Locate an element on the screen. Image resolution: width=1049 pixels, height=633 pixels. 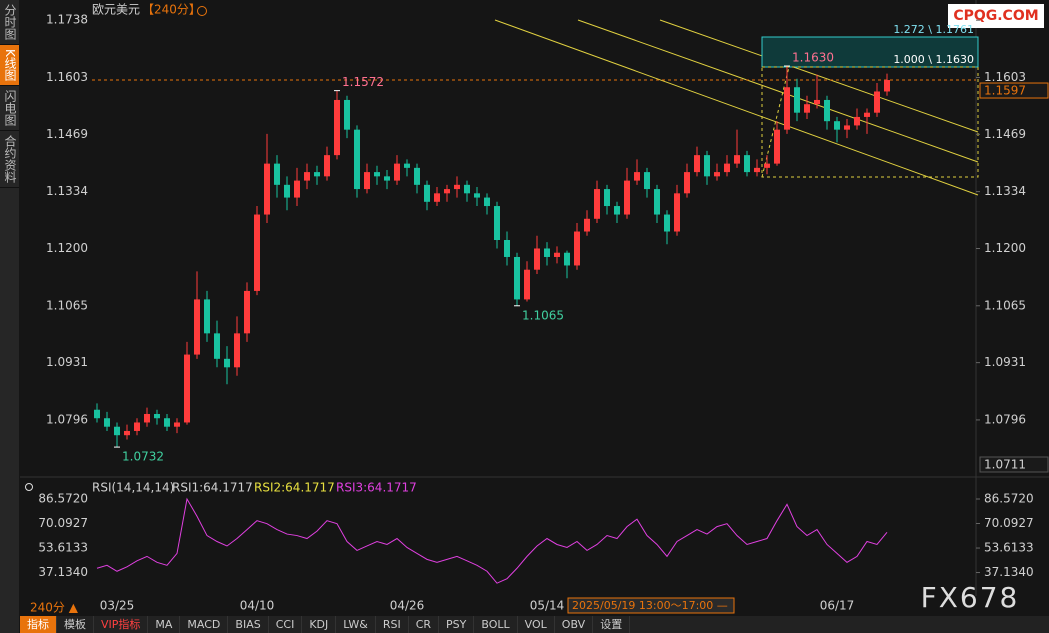
toolbar-item: PSY is located at coordinates (457, 624).